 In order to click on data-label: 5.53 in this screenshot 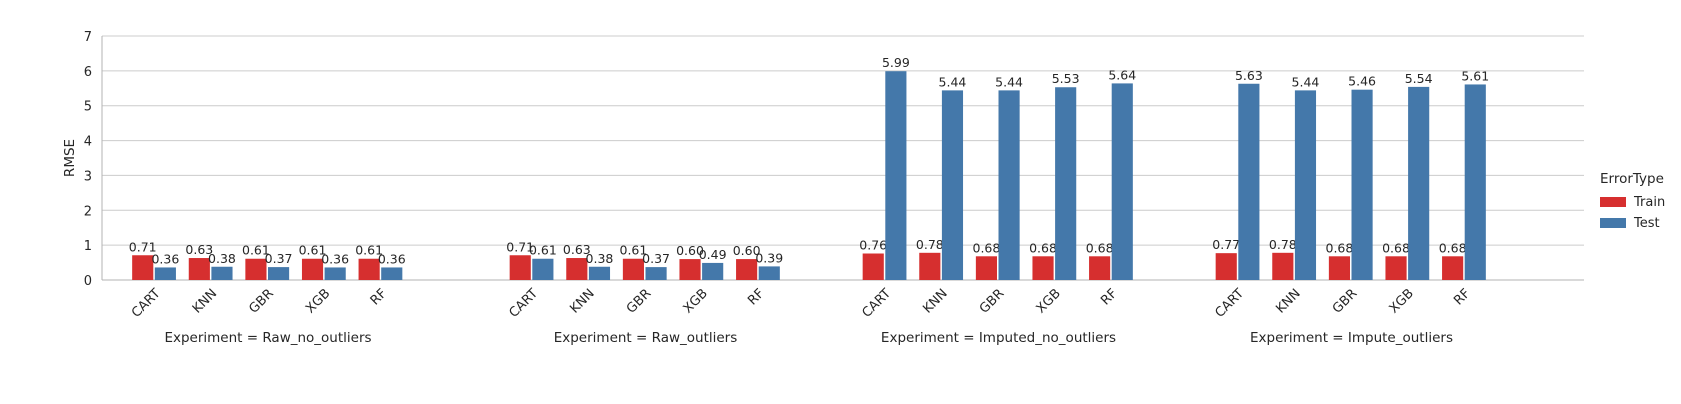, I will do `click(1066, 78)`.